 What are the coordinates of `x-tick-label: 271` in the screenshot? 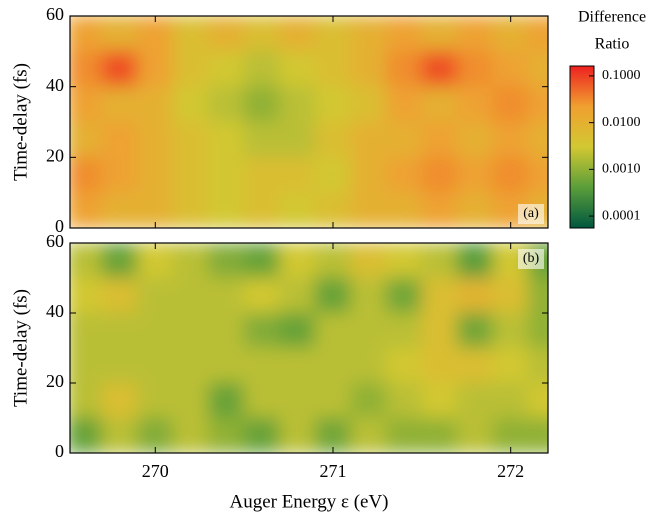 It's located at (332, 471).